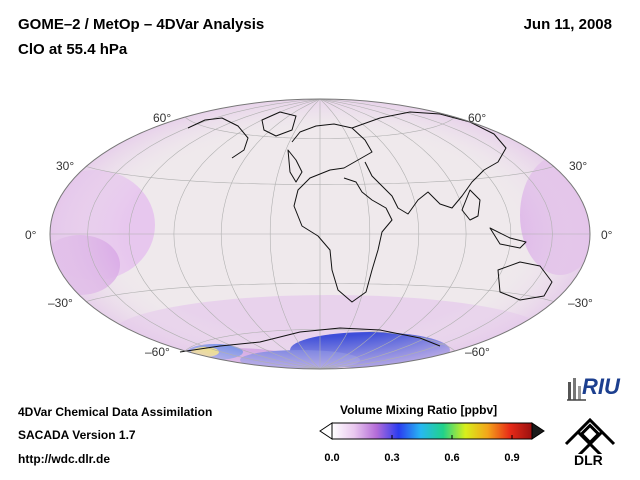 The width and height of the screenshot is (640, 480). I want to click on colorbar, so click(432, 431).